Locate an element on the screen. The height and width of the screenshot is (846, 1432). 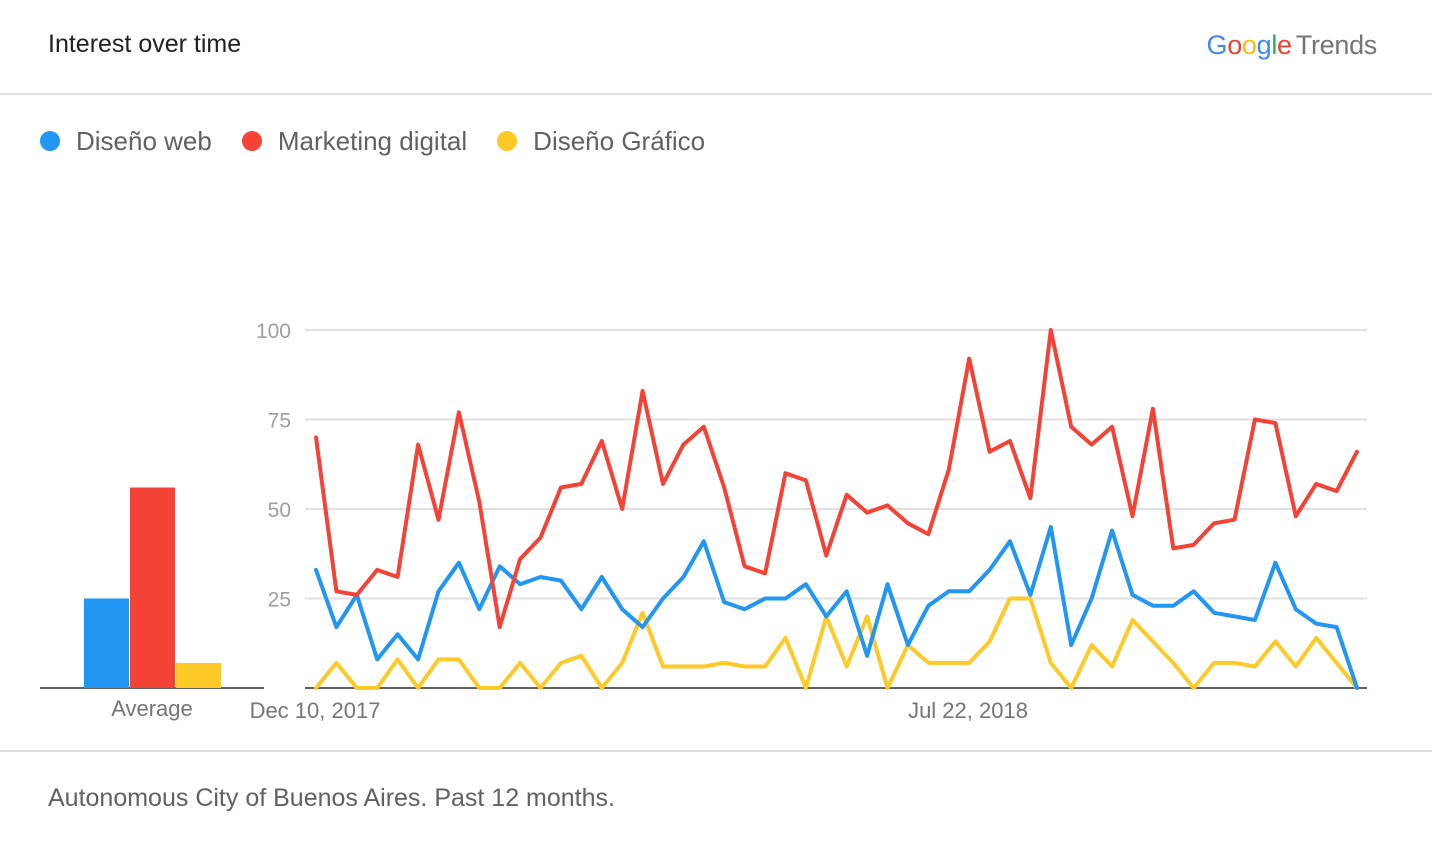
y-tick-label: 50 is located at coordinates (279, 510).